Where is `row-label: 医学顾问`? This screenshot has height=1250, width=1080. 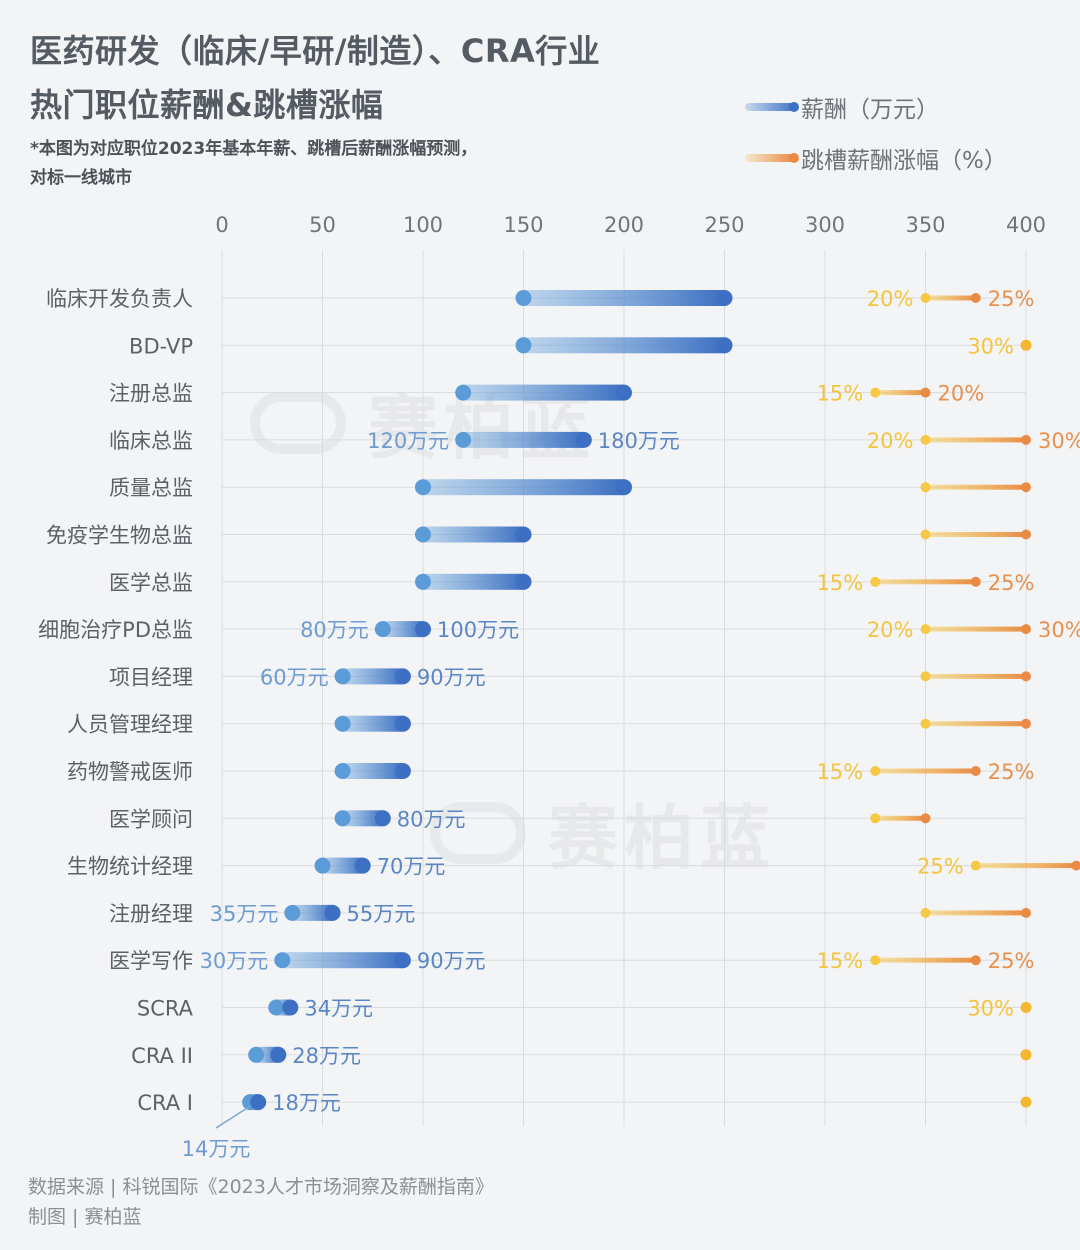 row-label: 医学顾问 is located at coordinates (151, 819).